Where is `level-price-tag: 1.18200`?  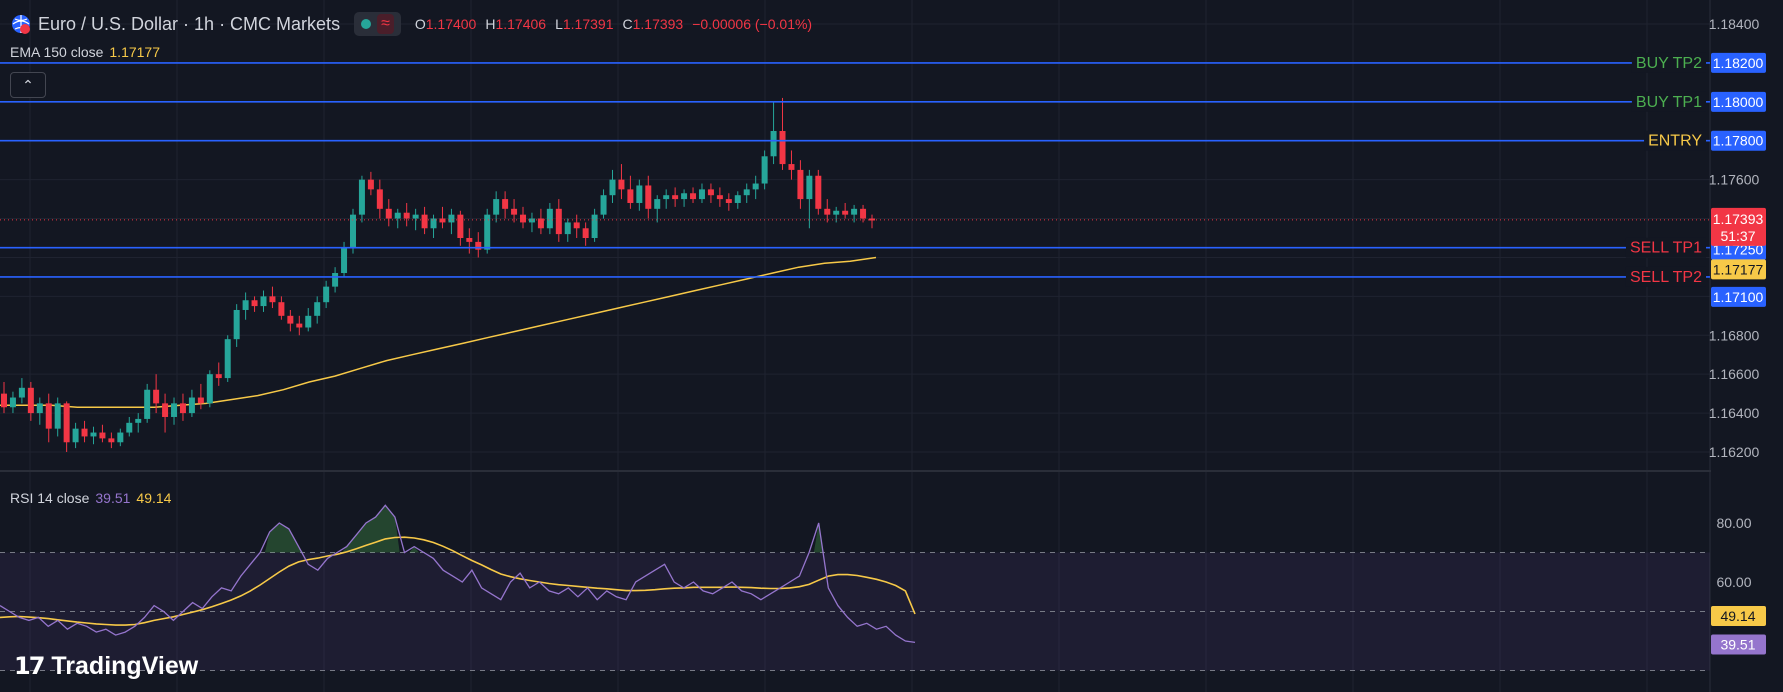 level-price-tag: 1.18200 is located at coordinates (1738, 62).